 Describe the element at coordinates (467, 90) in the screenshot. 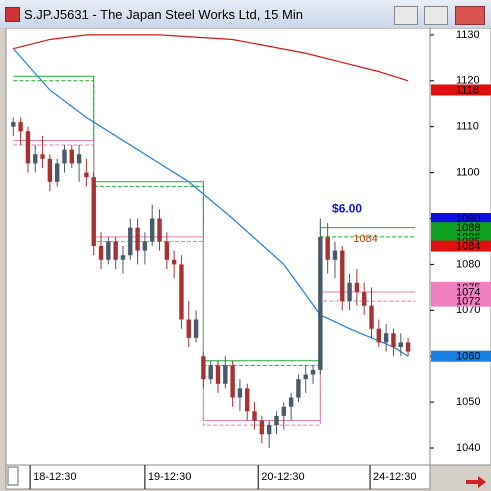

I see `price-label: 1118` at that location.